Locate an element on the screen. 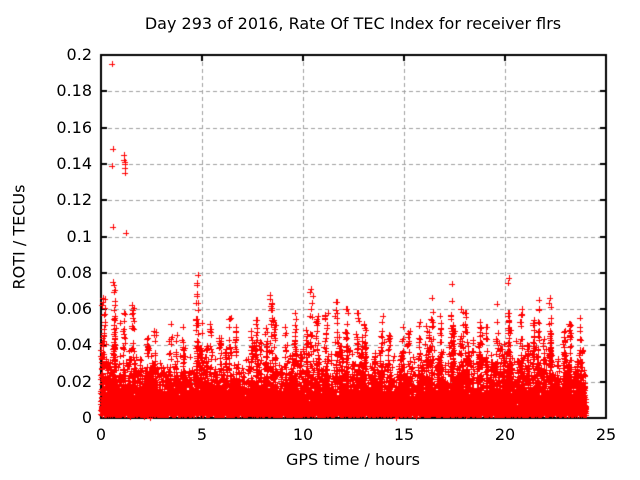 The image size is (640, 480). y-tick-label: 0.1 is located at coordinates (79, 236).